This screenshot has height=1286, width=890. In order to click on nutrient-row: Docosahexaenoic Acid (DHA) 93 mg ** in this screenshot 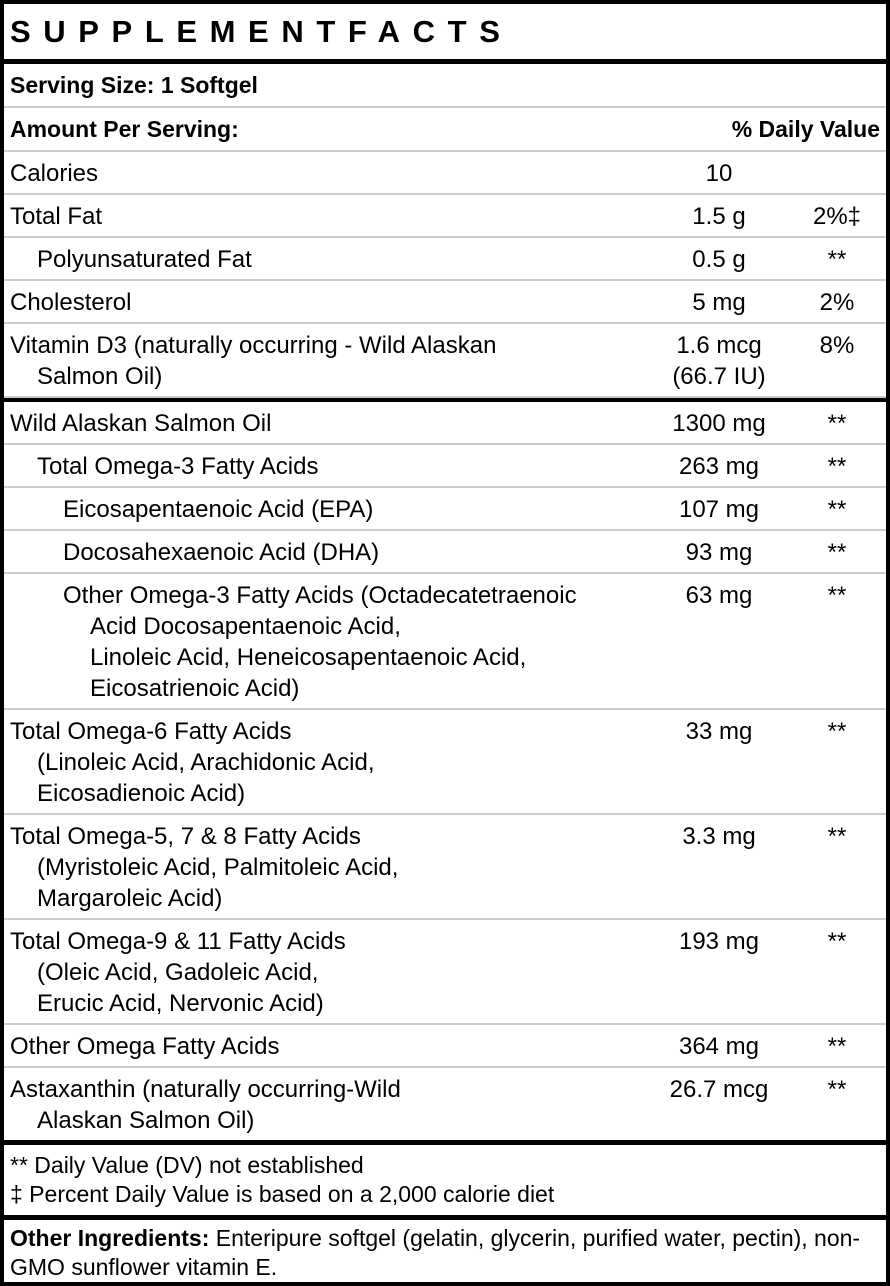, I will do `click(445, 552)`.